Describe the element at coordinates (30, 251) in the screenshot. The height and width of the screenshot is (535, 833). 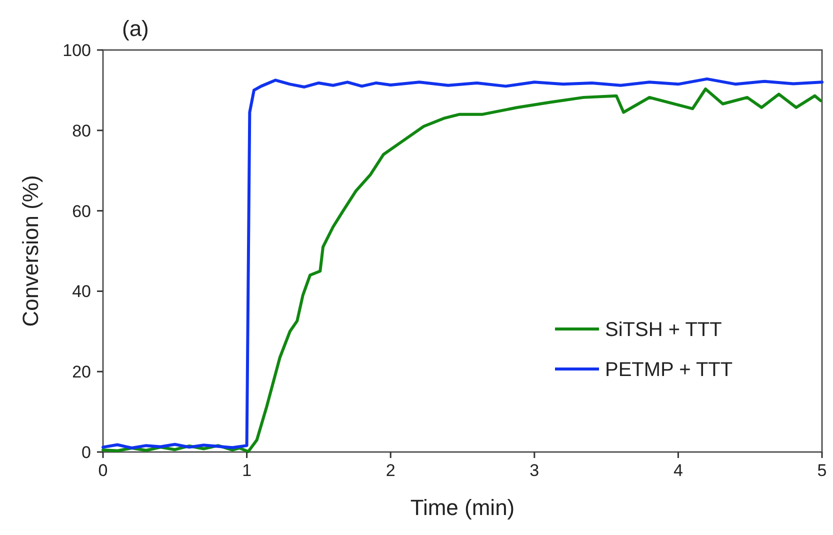
I see `y-axis-title: Conversion (%)` at that location.